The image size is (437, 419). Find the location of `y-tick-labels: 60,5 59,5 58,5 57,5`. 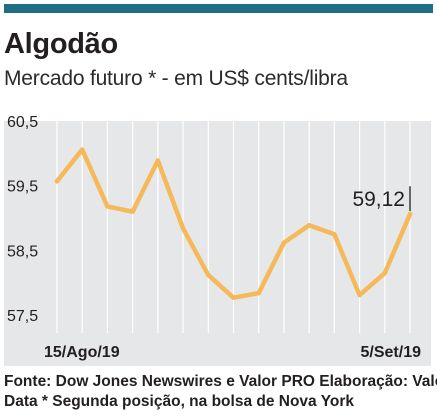

y-tick-labels: 60,5 59,5 58,5 57,5 is located at coordinates (22, 219).